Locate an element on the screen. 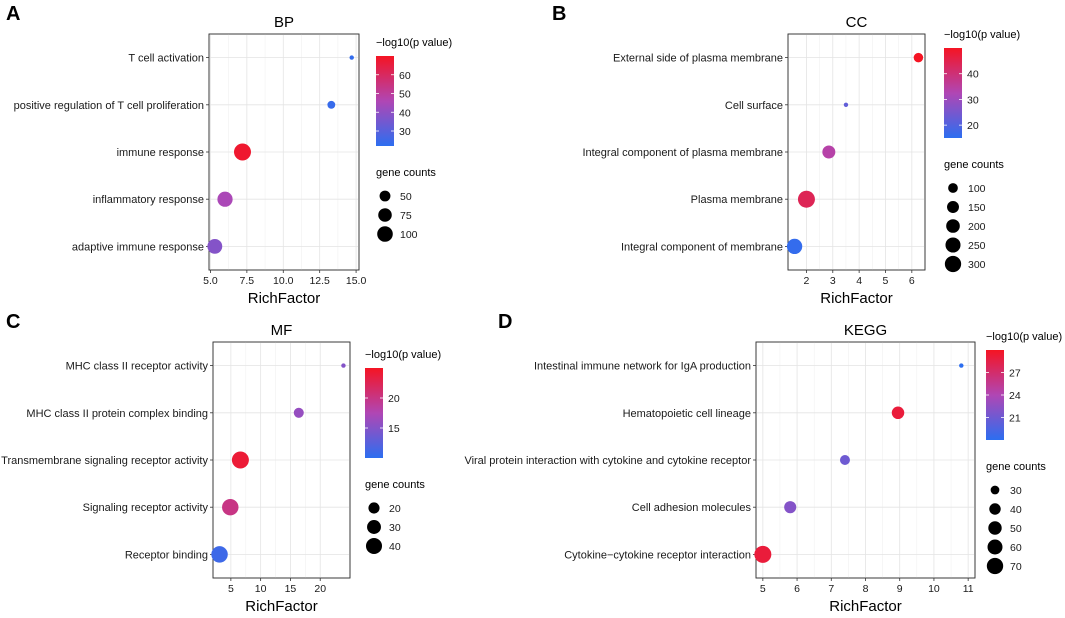 The height and width of the screenshot is (618, 1065). category-label: Integral component of membrane is located at coordinates (702, 247).